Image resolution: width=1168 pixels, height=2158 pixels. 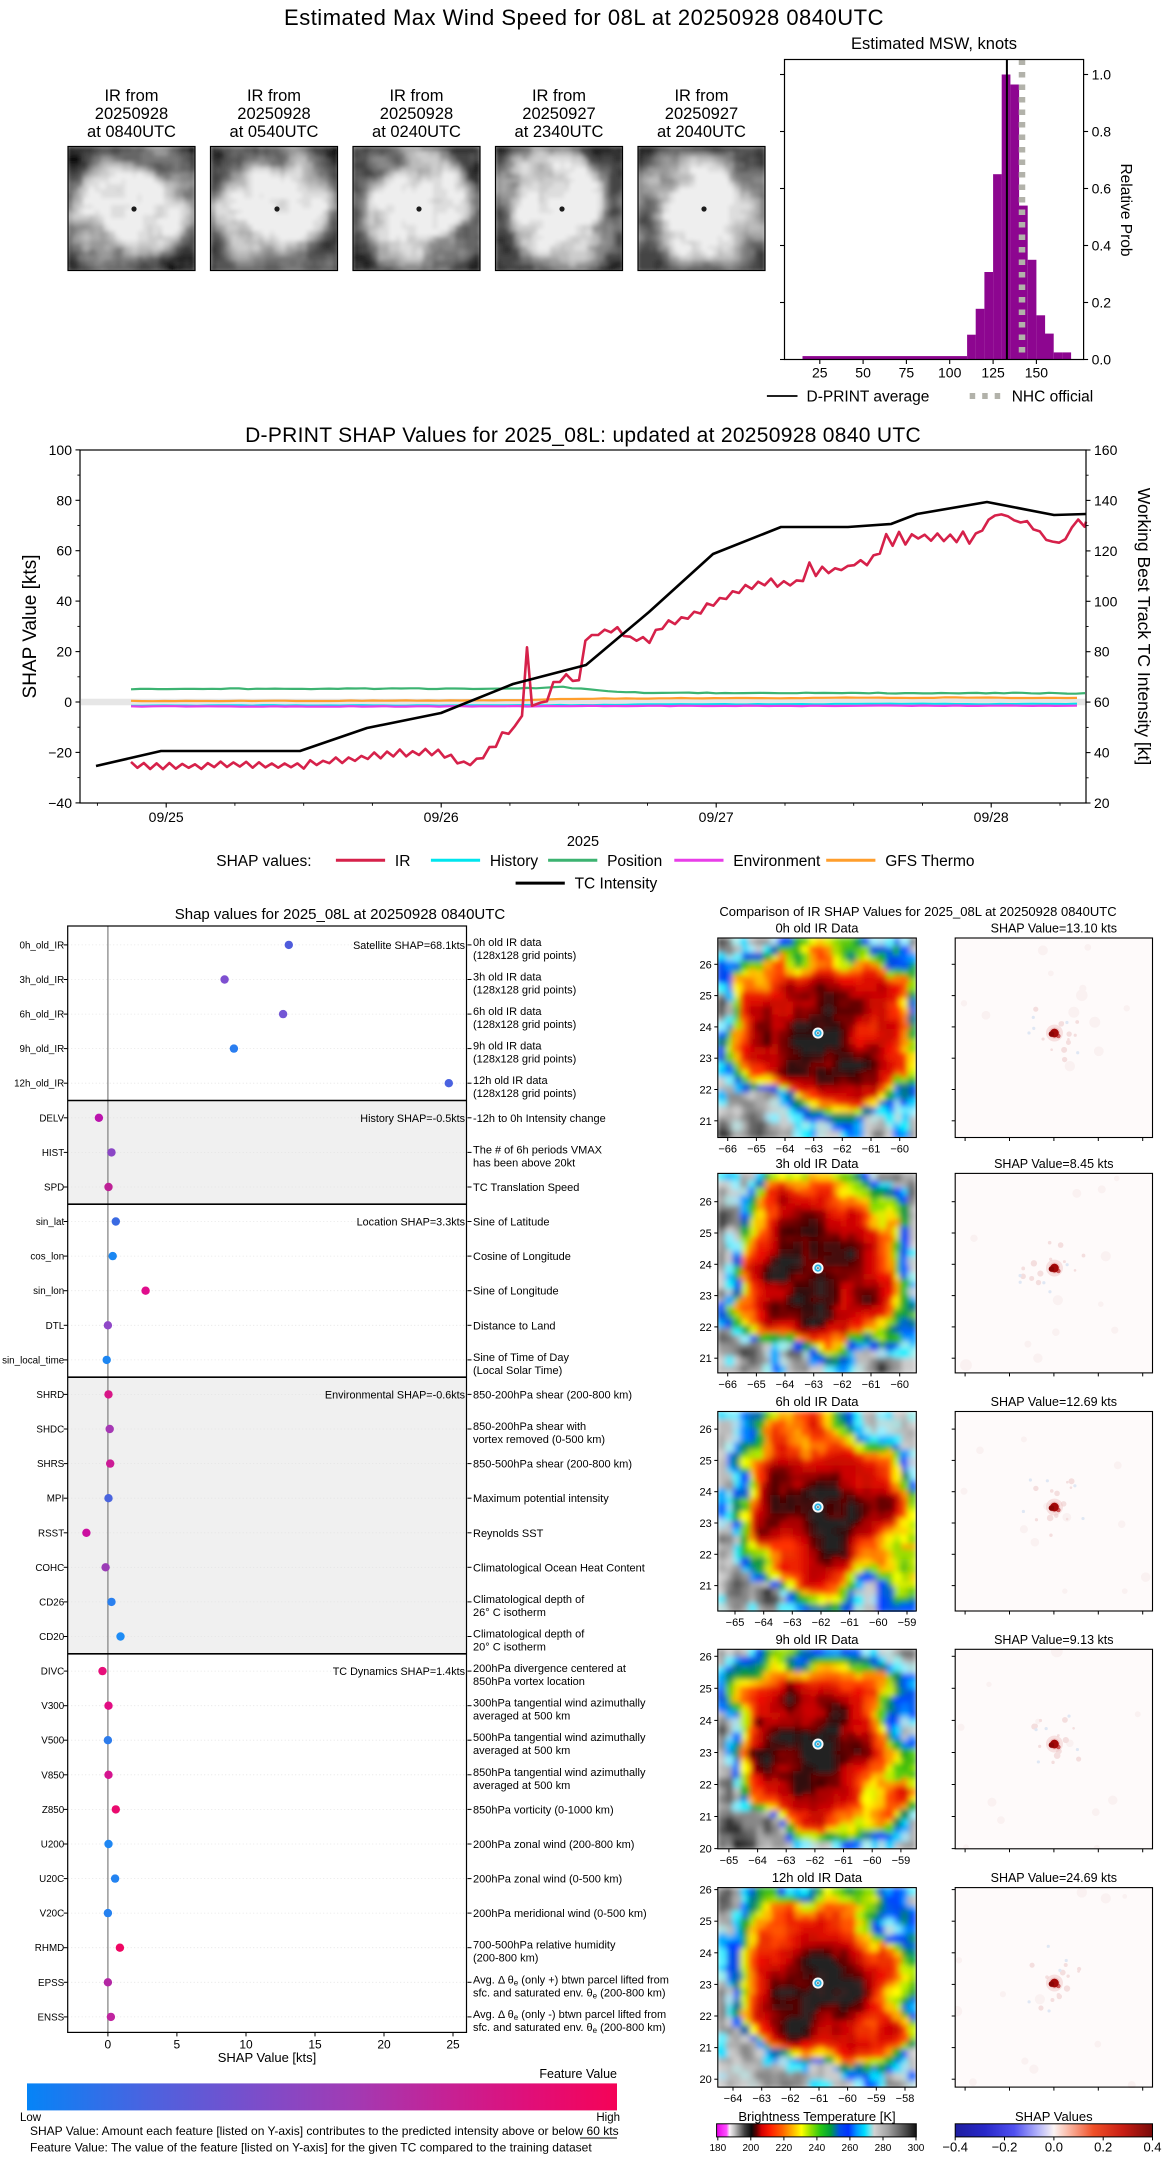 What do you see at coordinates (524, 1163) in the screenshot?
I see `svg-text: has been above 20kt` at bounding box center [524, 1163].